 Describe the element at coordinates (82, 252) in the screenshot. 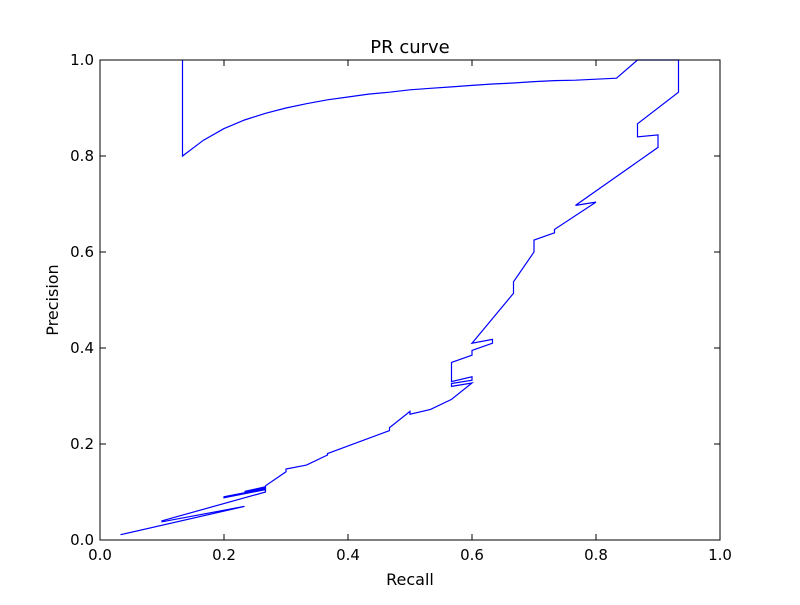

I see `y-tick-label: 0.6` at that location.